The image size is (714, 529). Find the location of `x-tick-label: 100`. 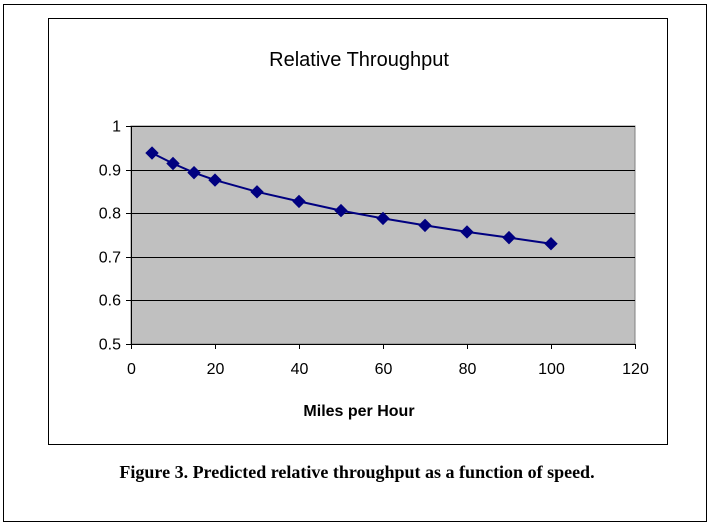

x-tick-label: 100 is located at coordinates (551, 369).